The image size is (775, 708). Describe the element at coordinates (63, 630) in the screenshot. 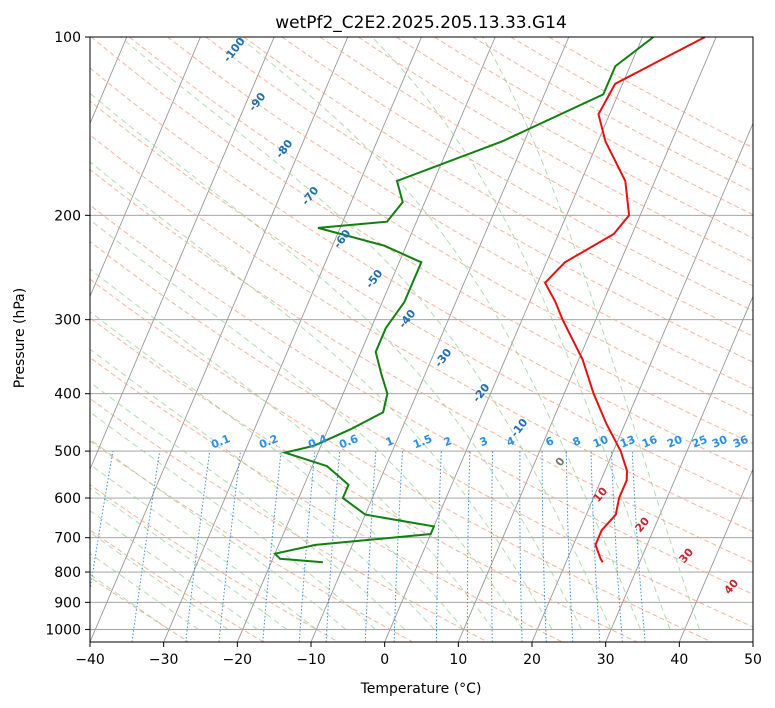

I see `y-tick-label: 1000` at that location.